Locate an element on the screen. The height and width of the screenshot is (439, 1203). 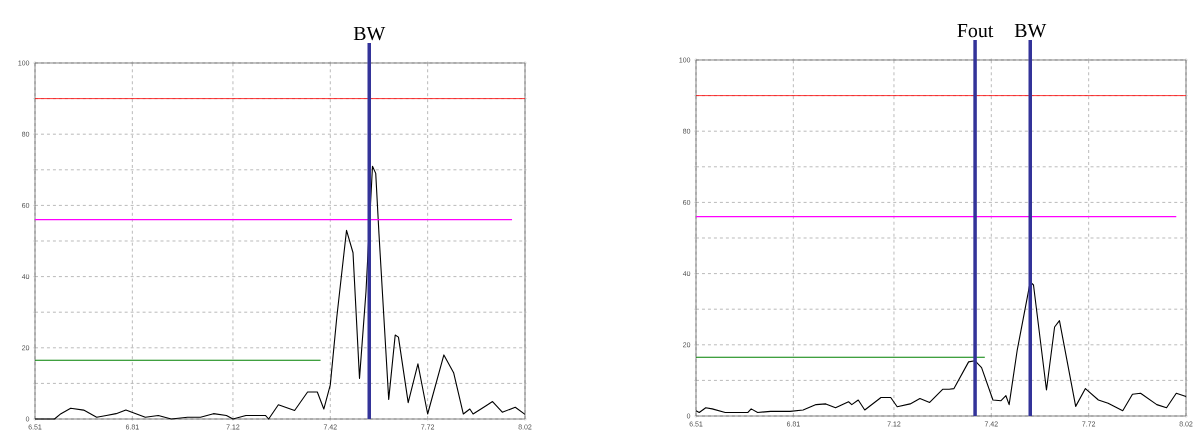
ref-line-label: Fout is located at coordinates (975, 31).